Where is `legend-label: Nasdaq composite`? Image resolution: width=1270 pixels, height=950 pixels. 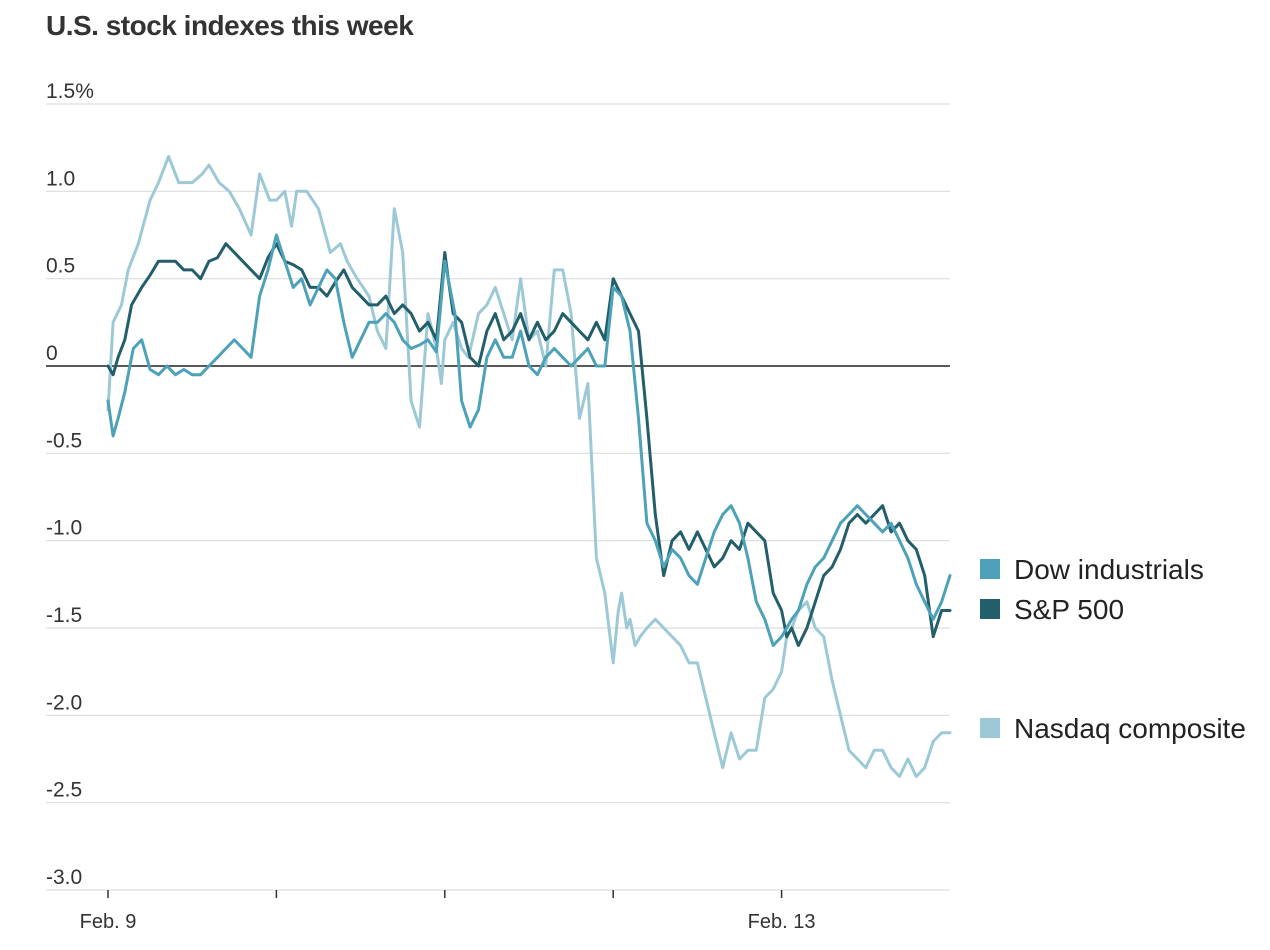 legend-label: Nasdaq composite is located at coordinates (1130, 728).